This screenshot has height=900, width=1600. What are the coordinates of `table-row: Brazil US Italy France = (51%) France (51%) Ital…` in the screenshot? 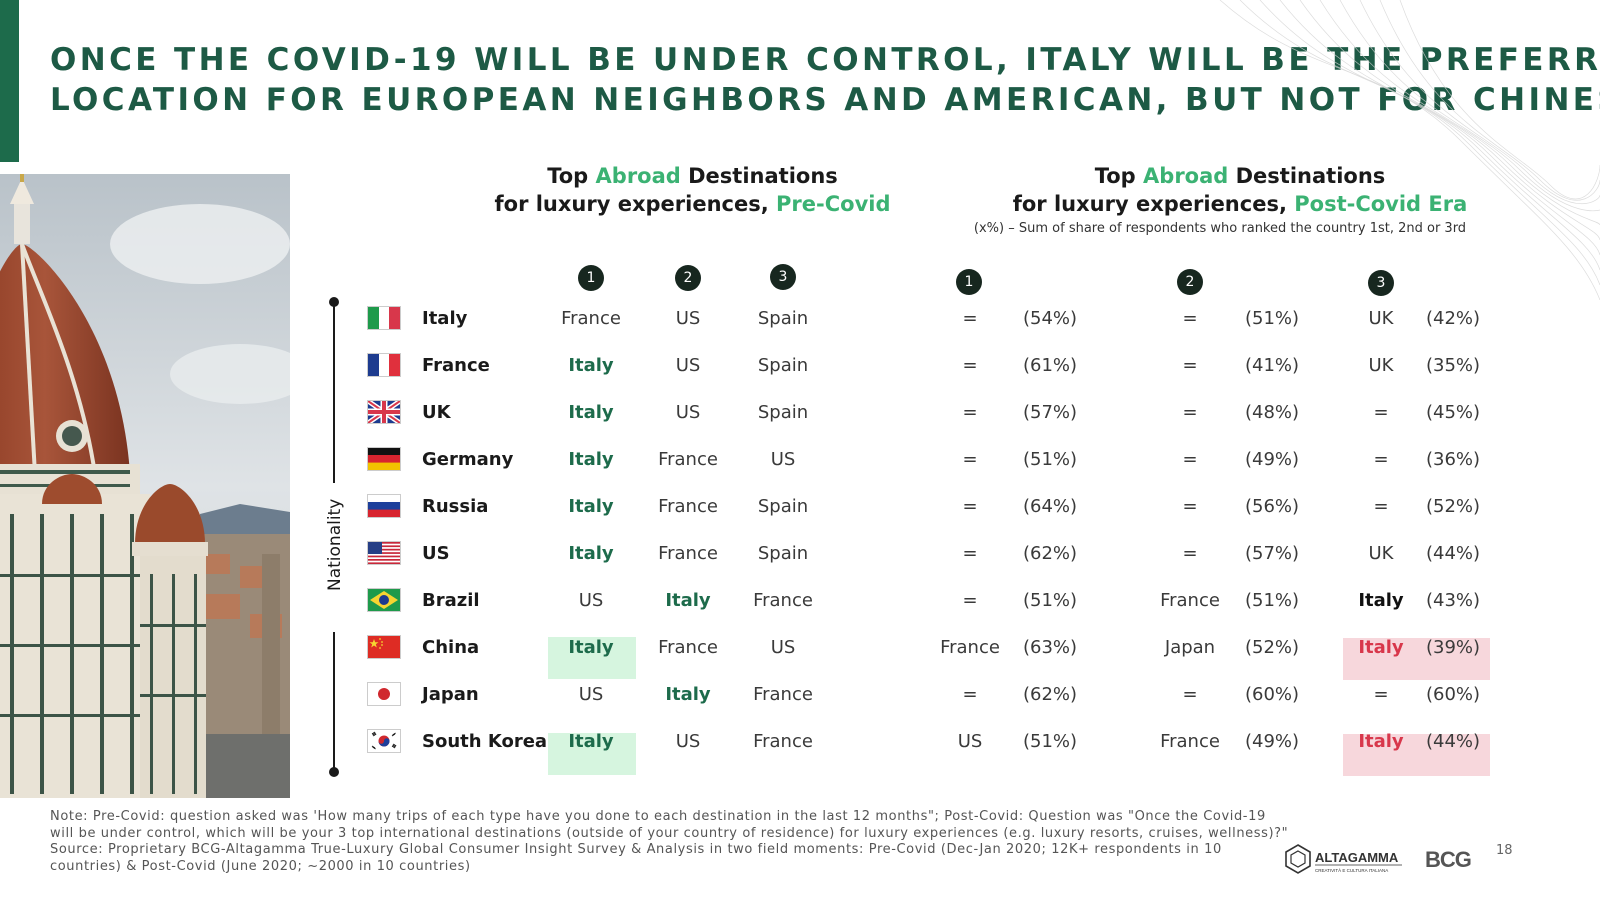 It's located at (800, 601).